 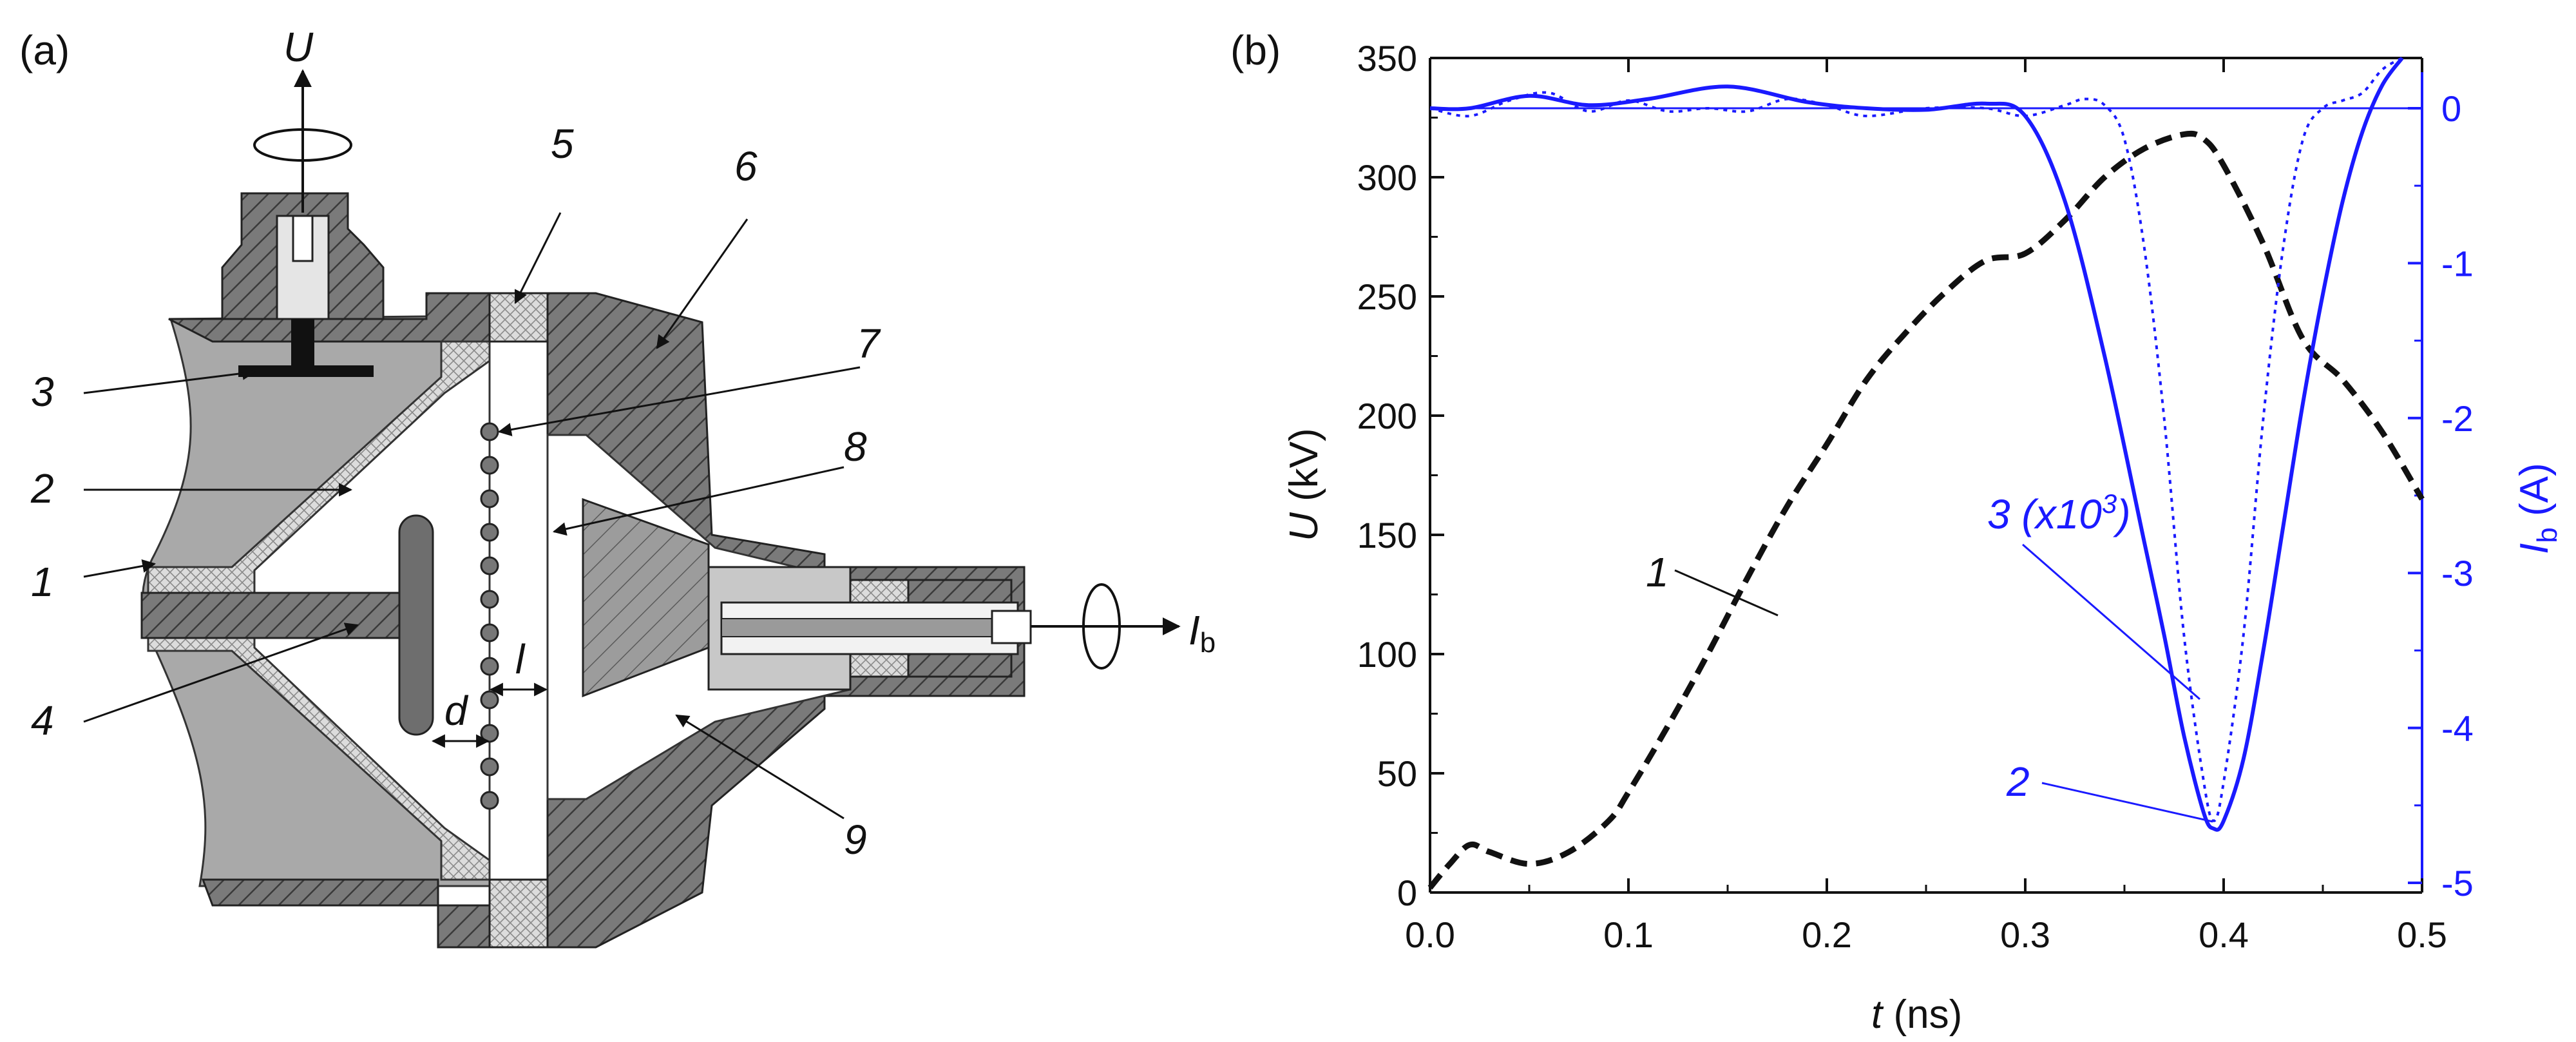 What do you see at coordinates (869, 344) in the screenshot?
I see `part-number-7: 7` at bounding box center [869, 344].